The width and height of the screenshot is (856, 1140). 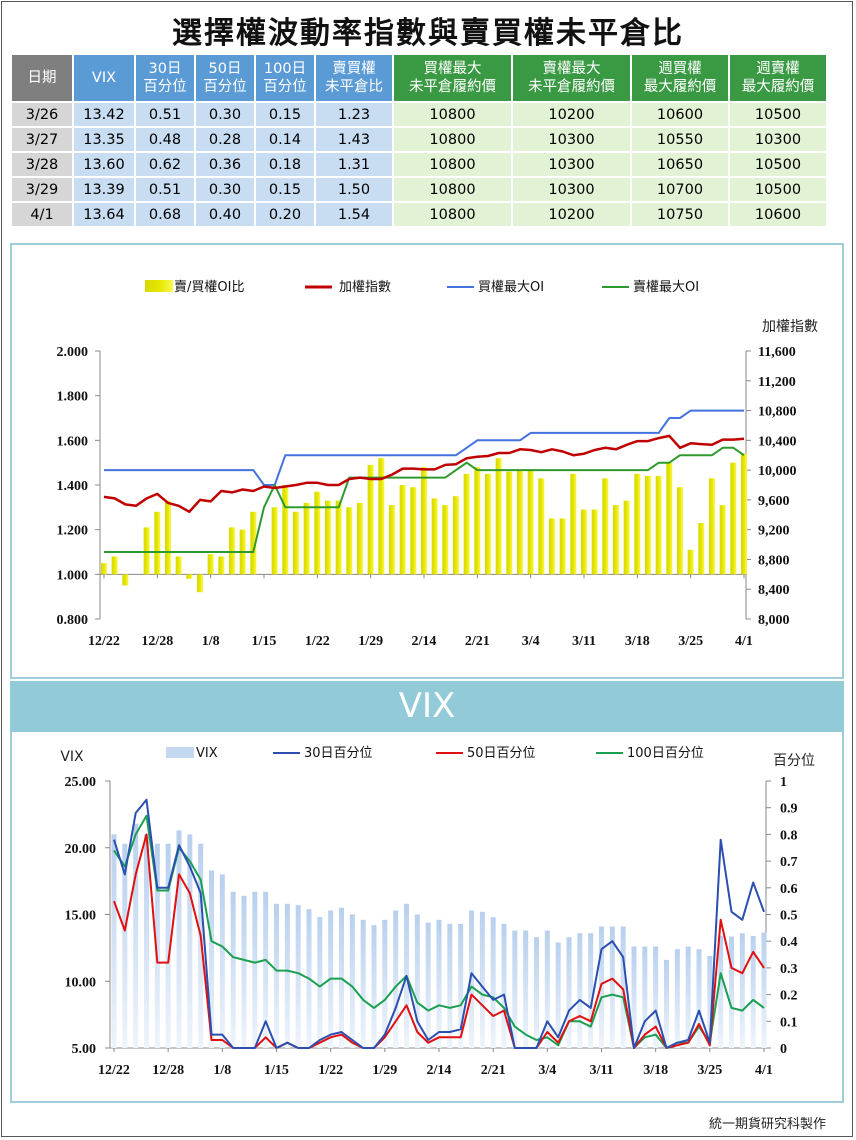 What do you see at coordinates (330, 1070) in the screenshot?
I see `x-tick-label: 1/22` at bounding box center [330, 1070].